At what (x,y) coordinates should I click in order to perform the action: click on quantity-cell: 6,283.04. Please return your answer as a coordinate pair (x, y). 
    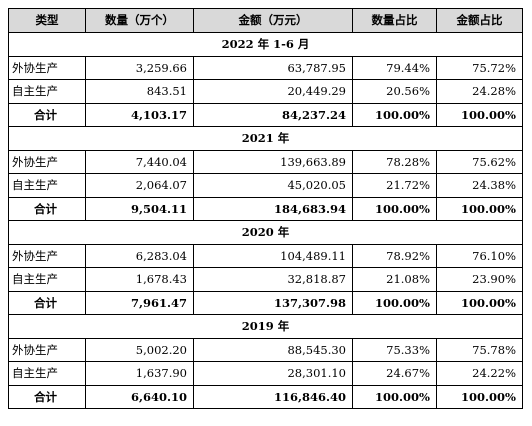
    Looking at the image, I should click on (139, 255).